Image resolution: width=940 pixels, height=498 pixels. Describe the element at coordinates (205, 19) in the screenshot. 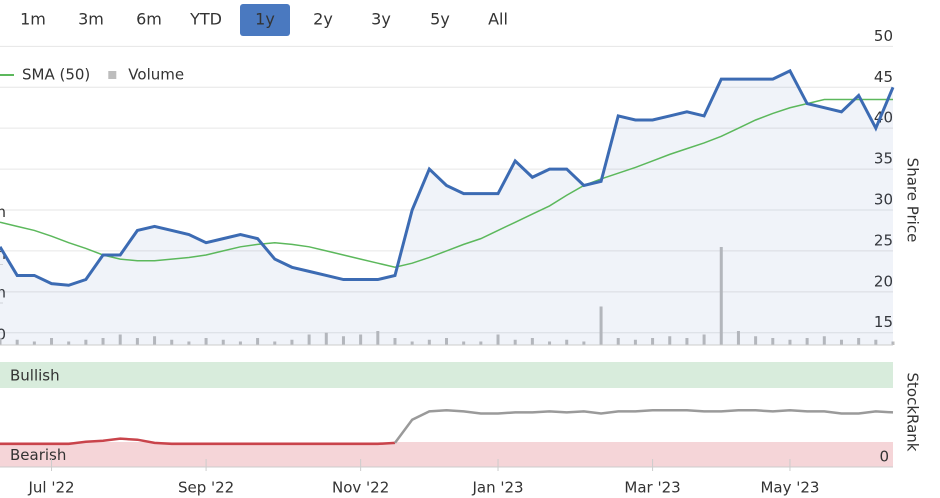

I see `range-button: YTD` at that location.